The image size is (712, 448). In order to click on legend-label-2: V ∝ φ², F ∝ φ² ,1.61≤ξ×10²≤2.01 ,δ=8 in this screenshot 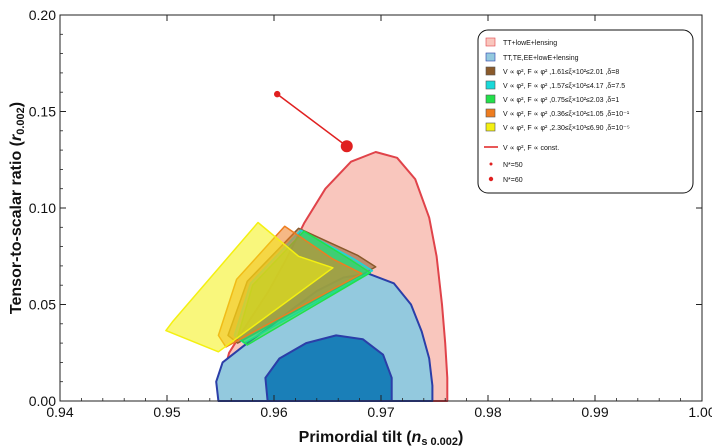, I will do `click(561, 72)`.